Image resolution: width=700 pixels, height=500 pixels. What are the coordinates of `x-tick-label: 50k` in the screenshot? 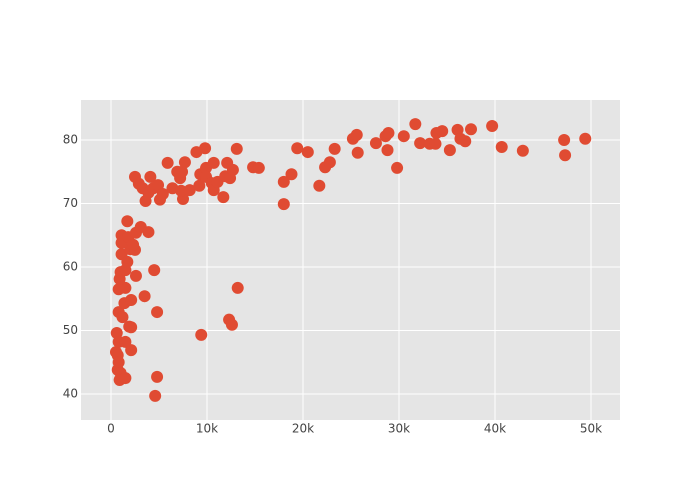 It's located at (591, 429).